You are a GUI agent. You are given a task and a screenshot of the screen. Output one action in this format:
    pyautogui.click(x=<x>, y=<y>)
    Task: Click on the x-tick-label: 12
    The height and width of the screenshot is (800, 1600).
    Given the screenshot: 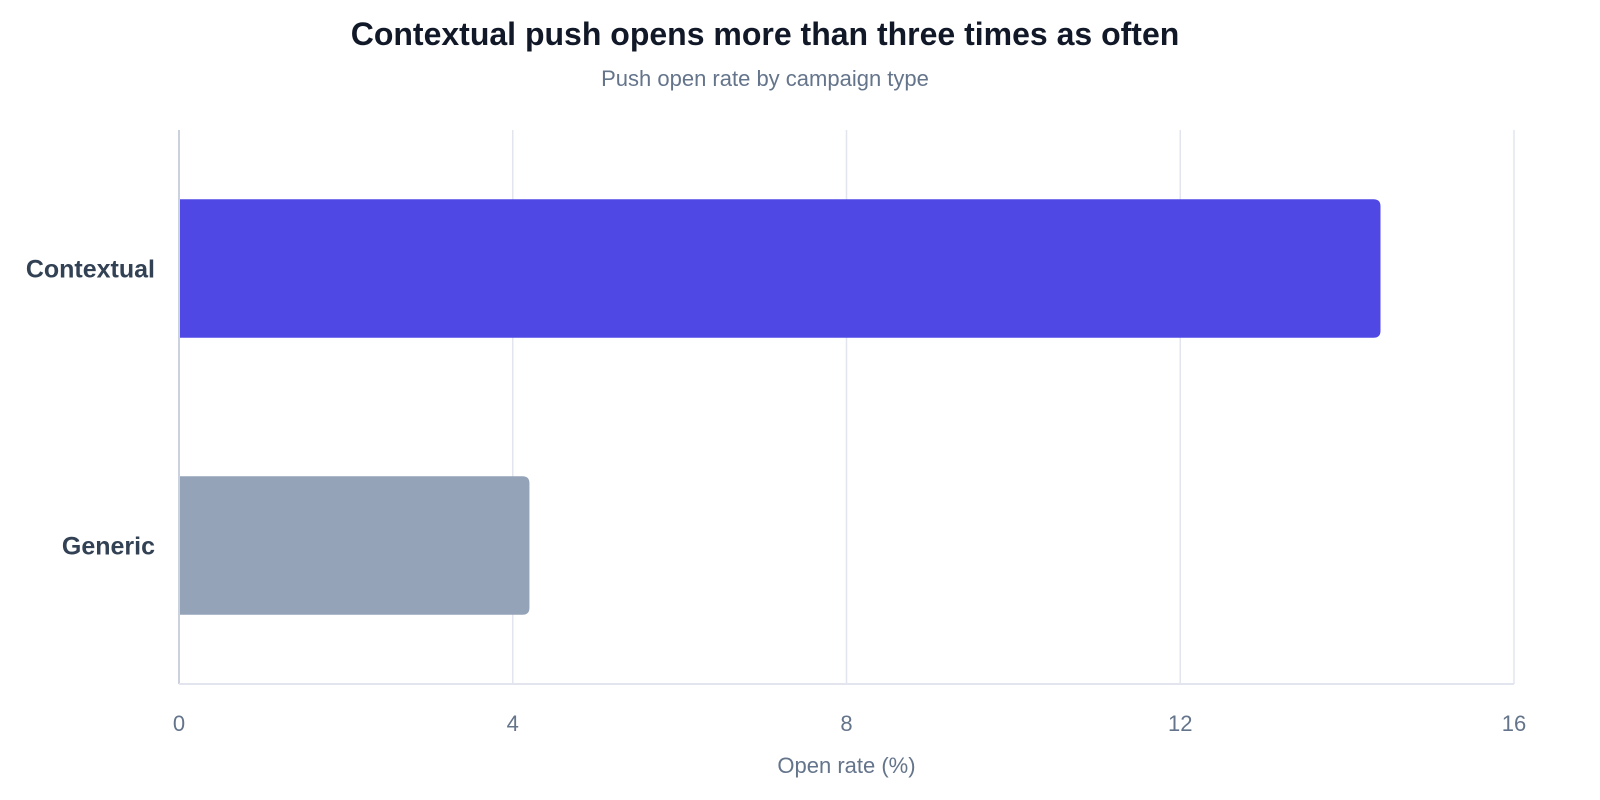 What is the action you would take?
    pyautogui.click(x=1180, y=723)
    